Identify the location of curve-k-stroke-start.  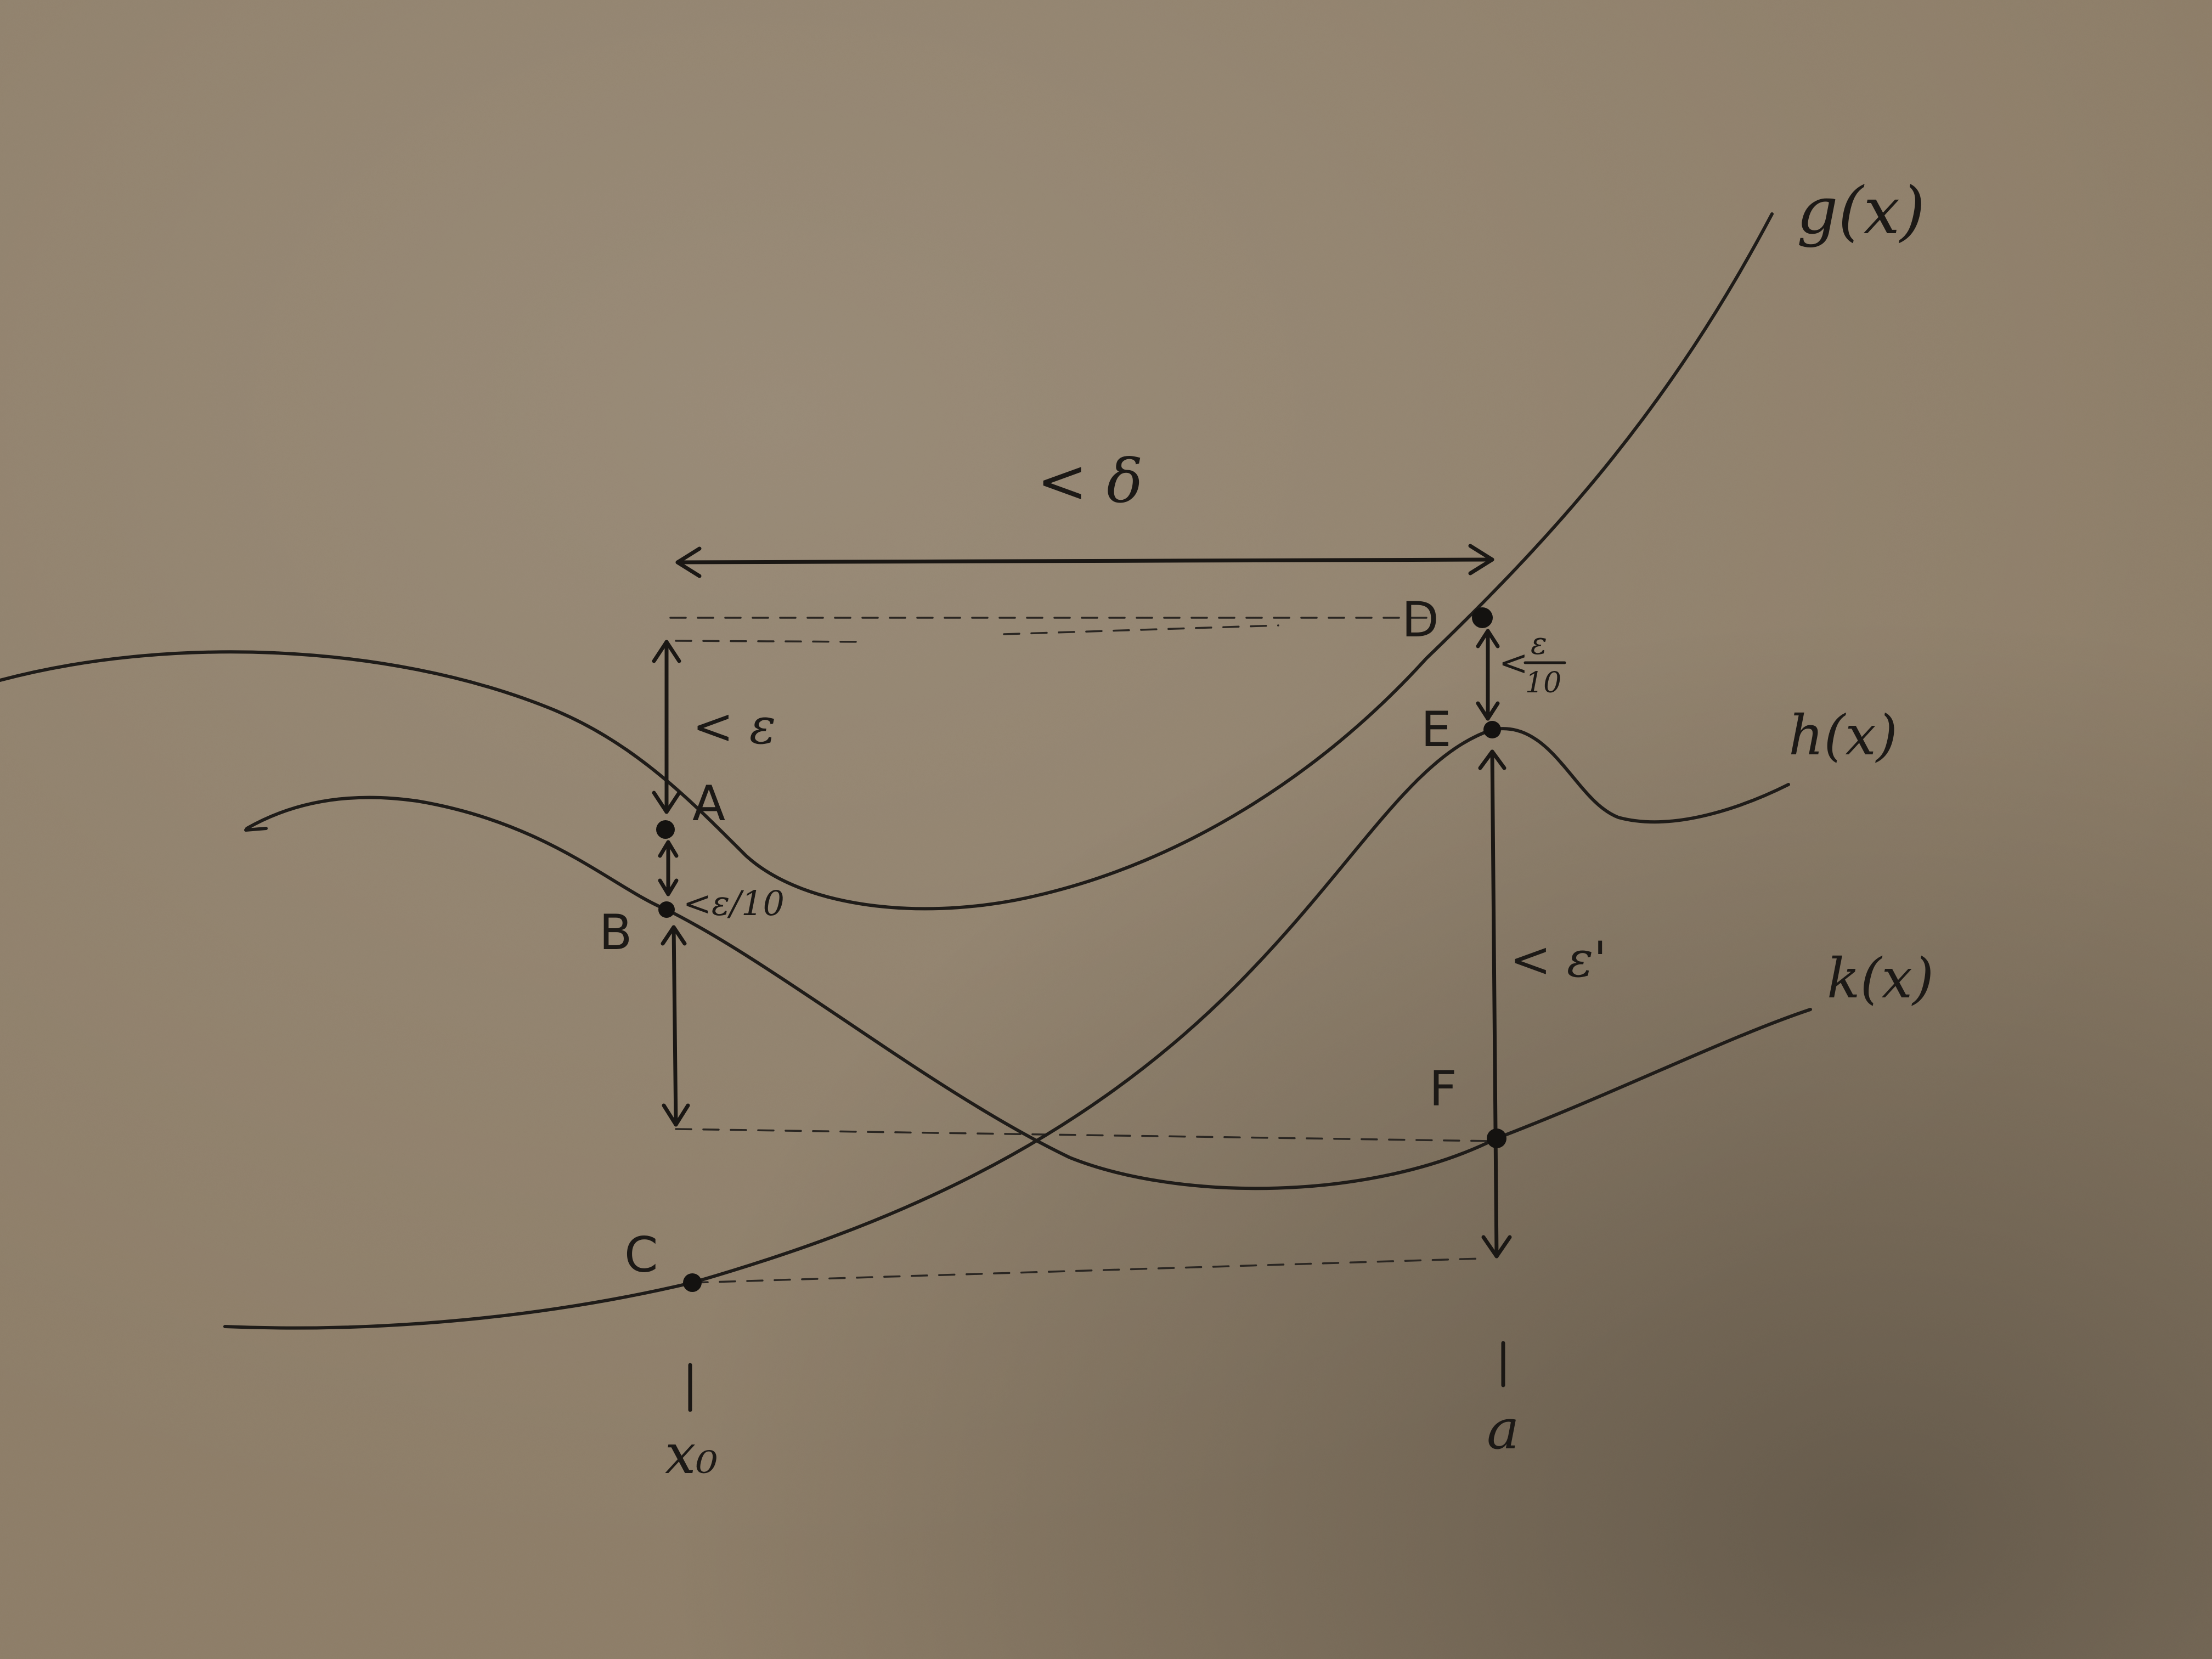
(256, 830).